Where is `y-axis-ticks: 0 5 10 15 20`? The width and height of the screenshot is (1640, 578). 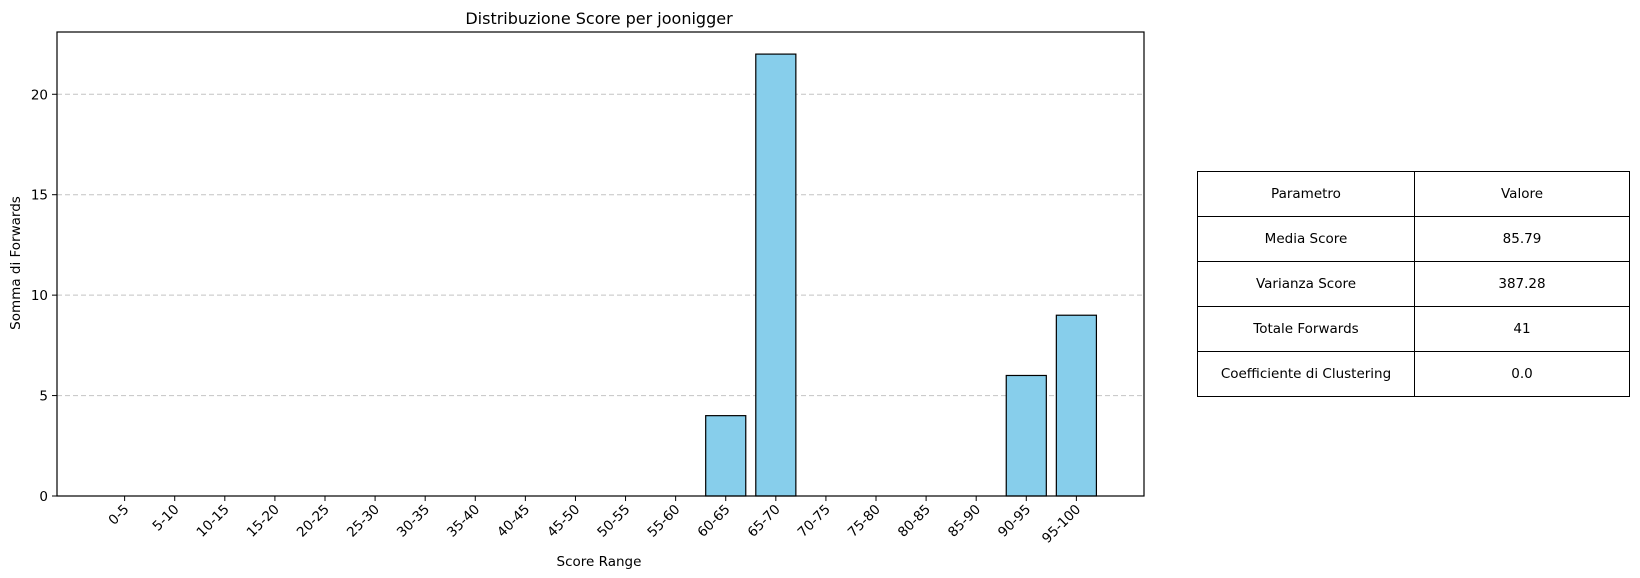 y-axis-ticks: 0 5 10 15 20 is located at coordinates (44, 296).